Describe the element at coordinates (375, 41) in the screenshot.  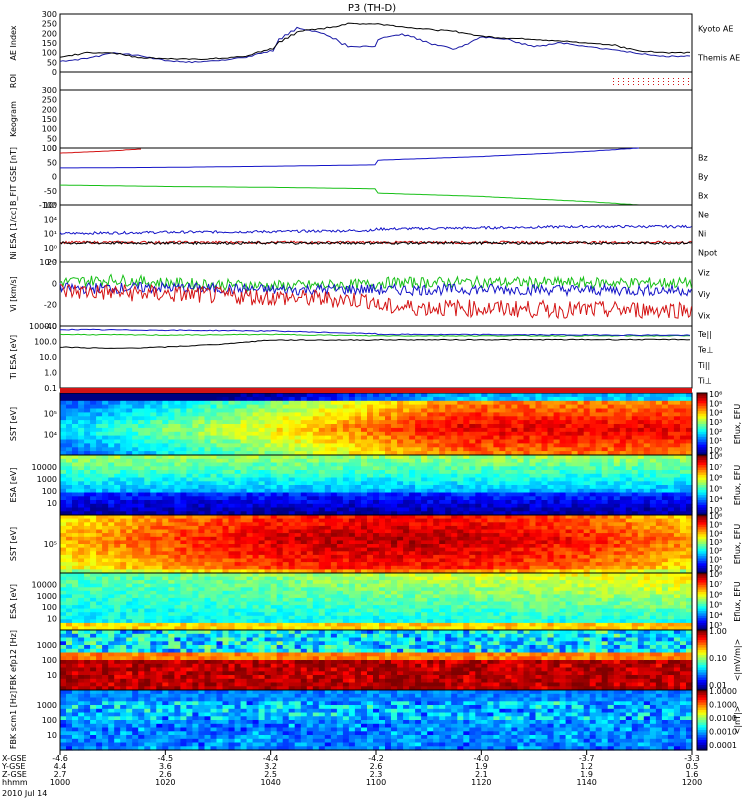
I see `series-ThemisAE-line` at that location.